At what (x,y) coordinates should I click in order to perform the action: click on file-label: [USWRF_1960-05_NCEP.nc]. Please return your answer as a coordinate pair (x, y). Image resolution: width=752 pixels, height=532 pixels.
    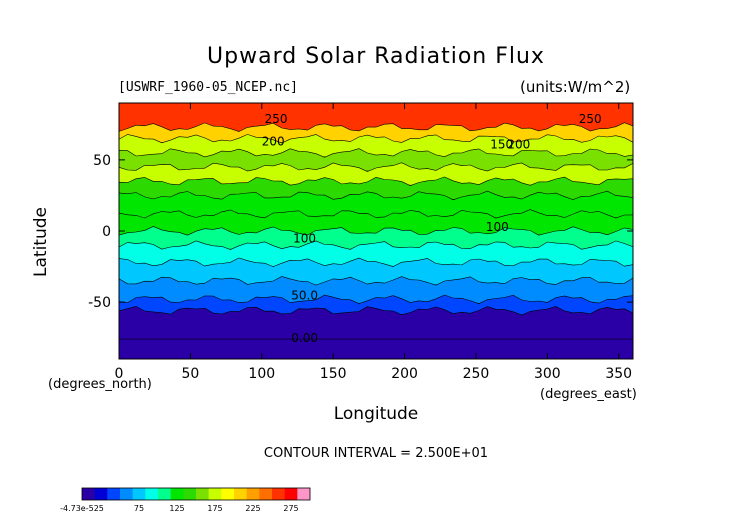
    Looking at the image, I should click on (208, 87).